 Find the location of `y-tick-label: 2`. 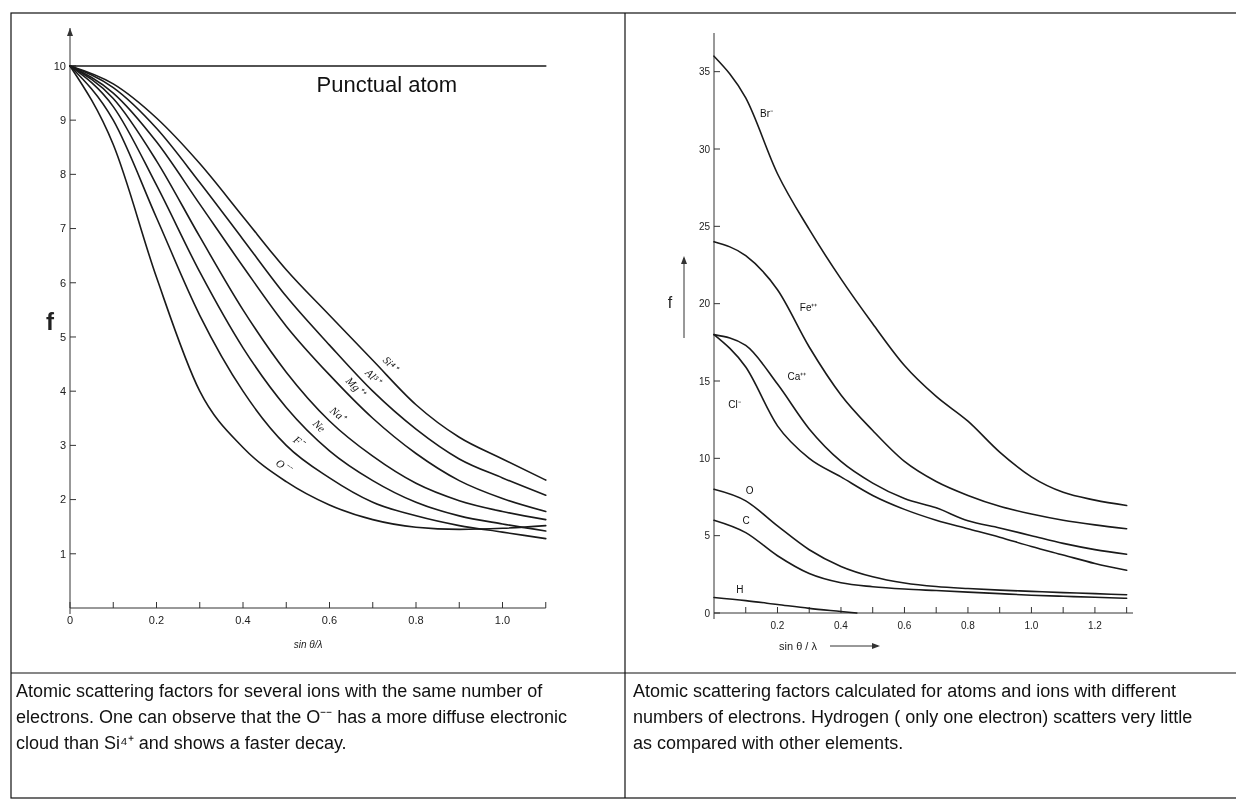

y-tick-label: 2 is located at coordinates (62, 499).